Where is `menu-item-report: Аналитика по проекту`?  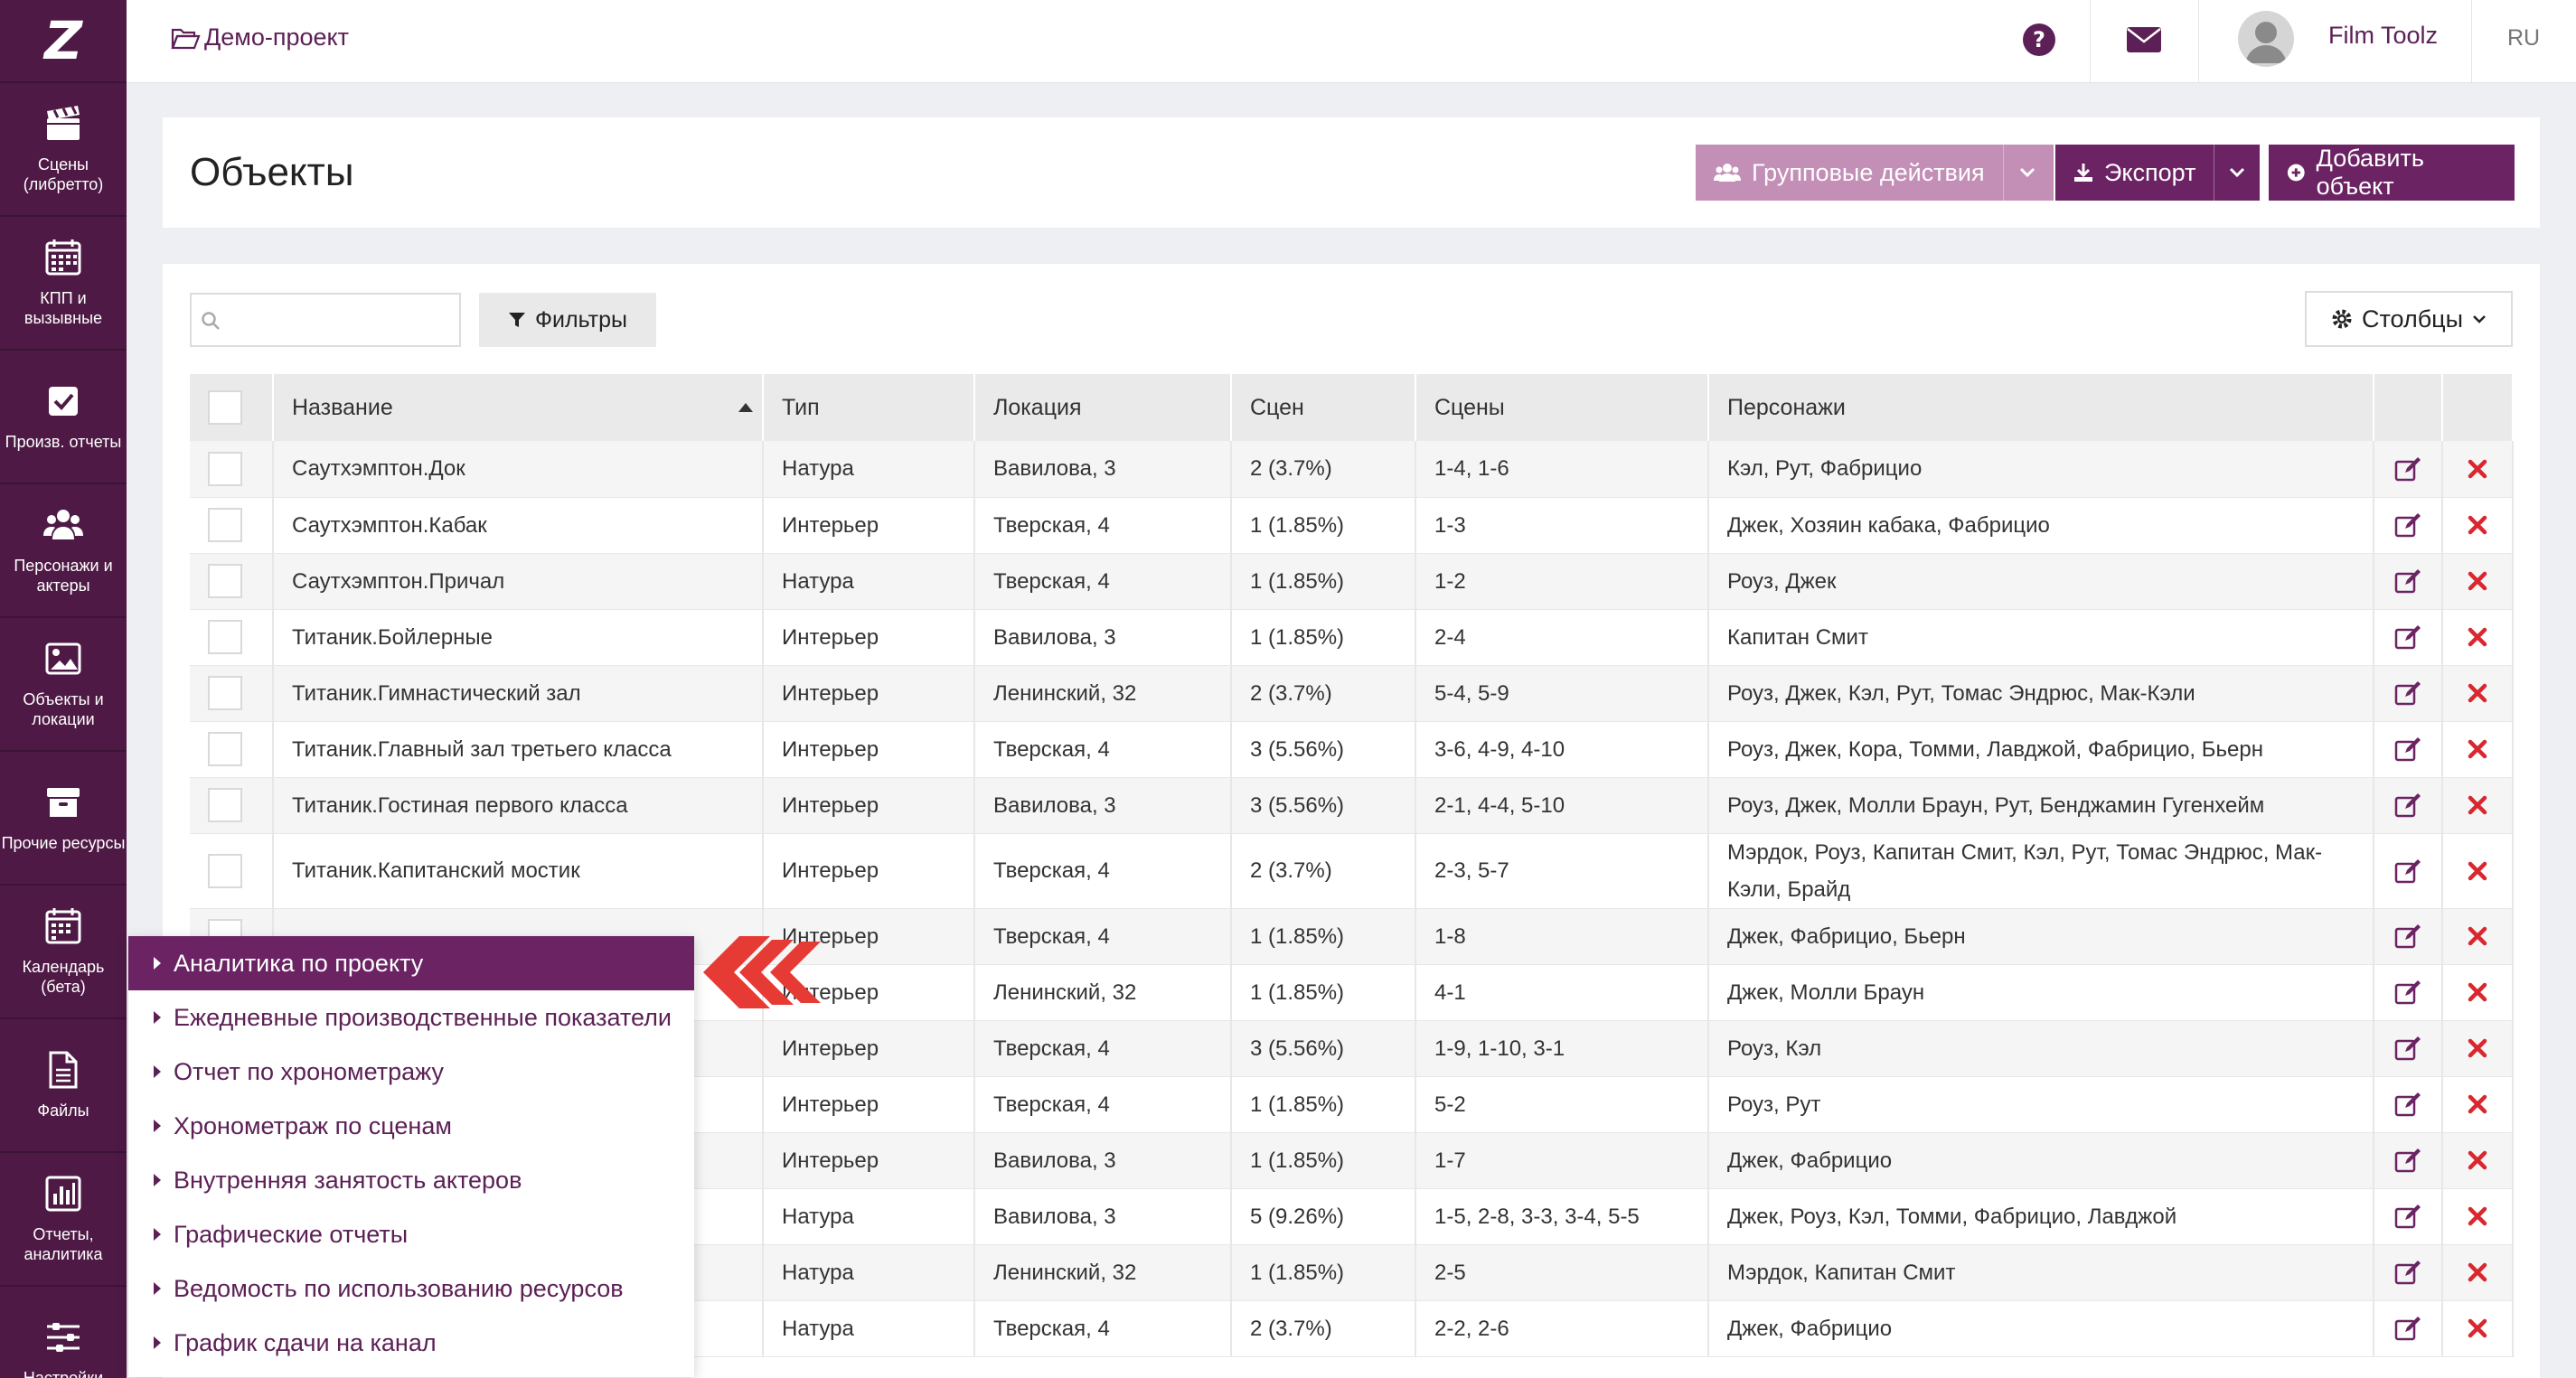
menu-item-report: Аналитика по проекту is located at coordinates (411, 963).